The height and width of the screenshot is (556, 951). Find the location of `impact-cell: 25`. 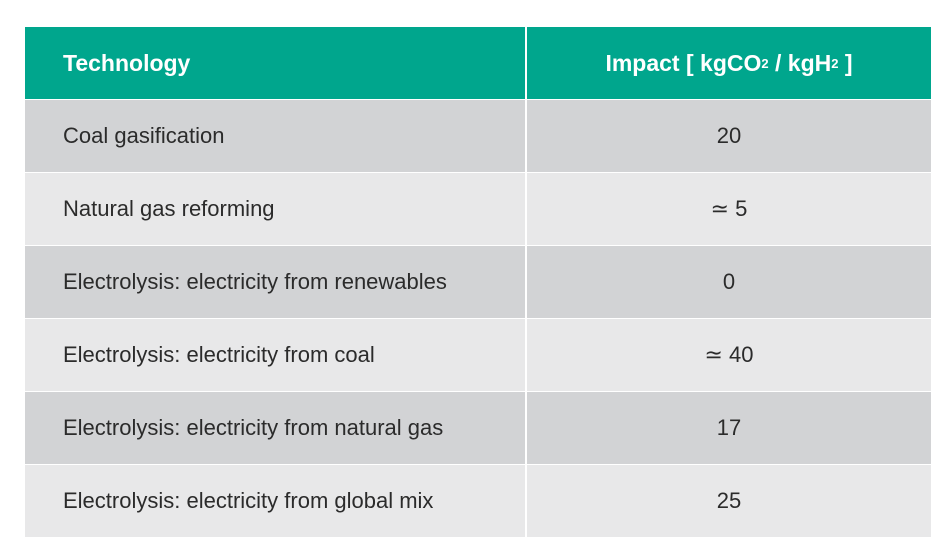

impact-cell: 25 is located at coordinates (729, 501).